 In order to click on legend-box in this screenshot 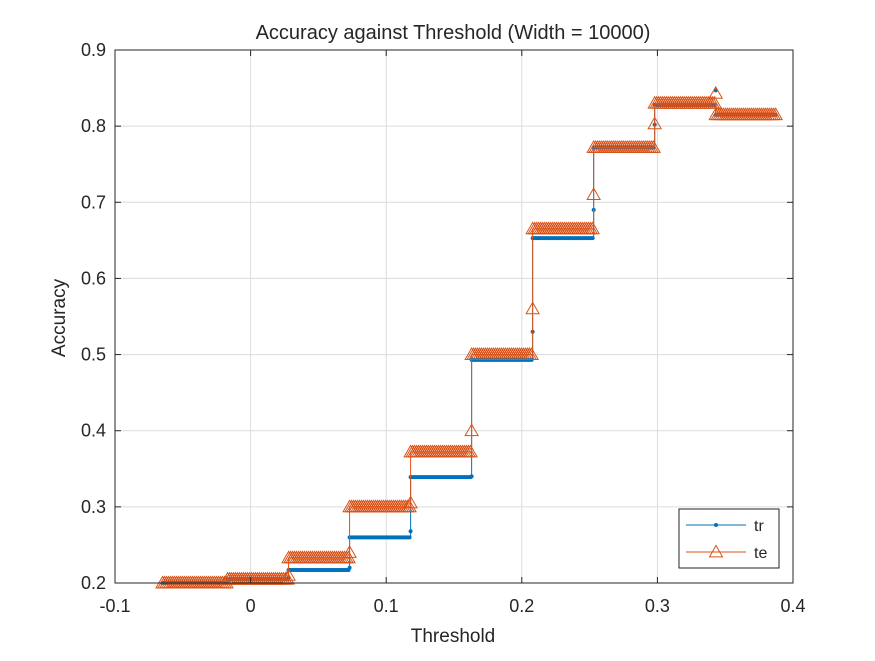, I will do `click(729, 538)`.